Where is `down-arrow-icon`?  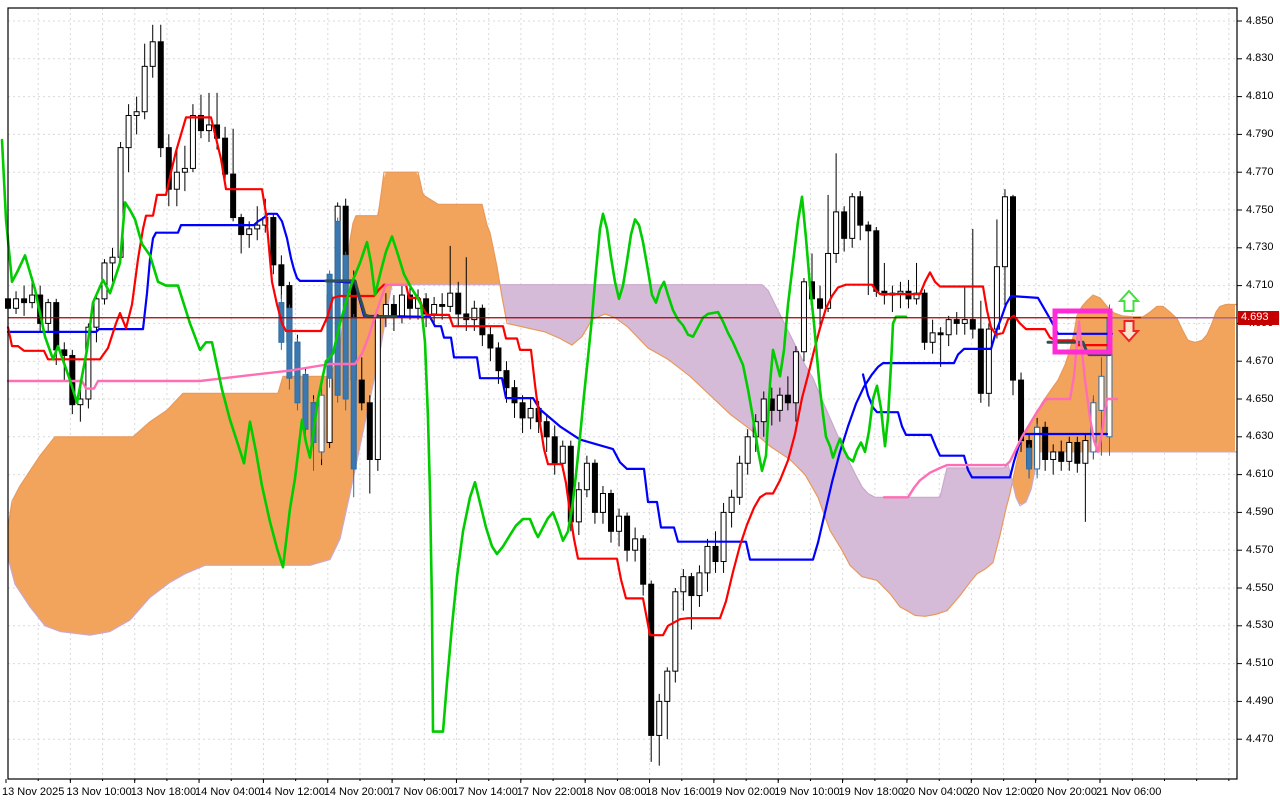
down-arrow-icon is located at coordinates (1129, 331).